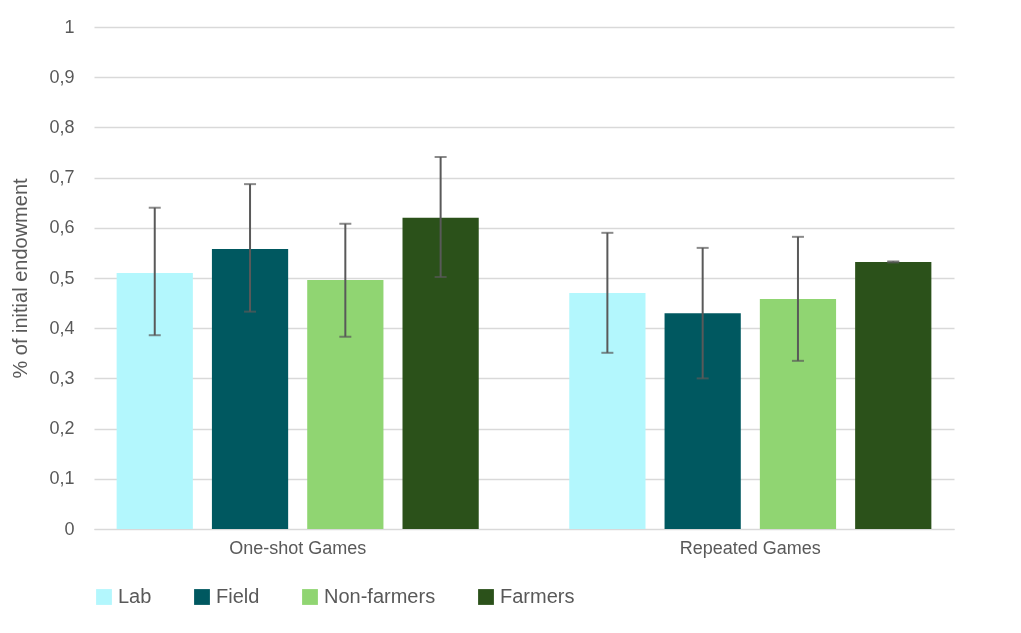 This screenshot has height=633, width=1021. I want to click on legend-label: Farmers, so click(537, 596).